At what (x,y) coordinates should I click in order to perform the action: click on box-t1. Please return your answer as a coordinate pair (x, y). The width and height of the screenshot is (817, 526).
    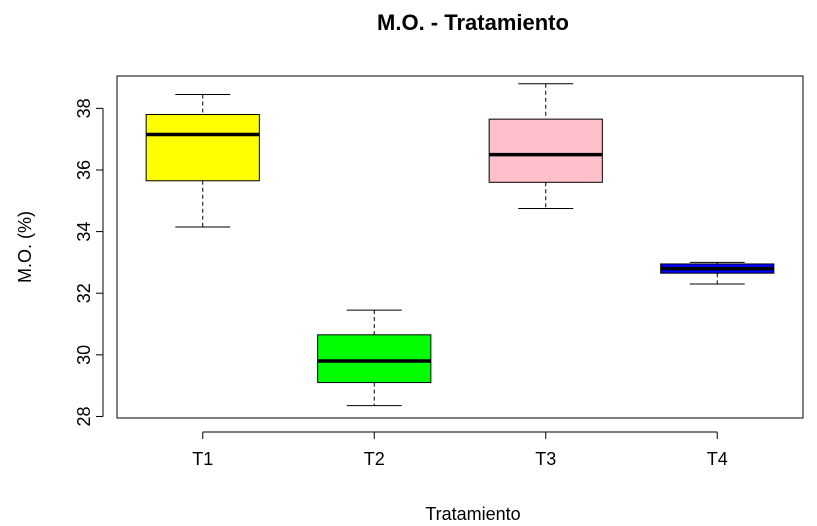
    Looking at the image, I should click on (202, 148).